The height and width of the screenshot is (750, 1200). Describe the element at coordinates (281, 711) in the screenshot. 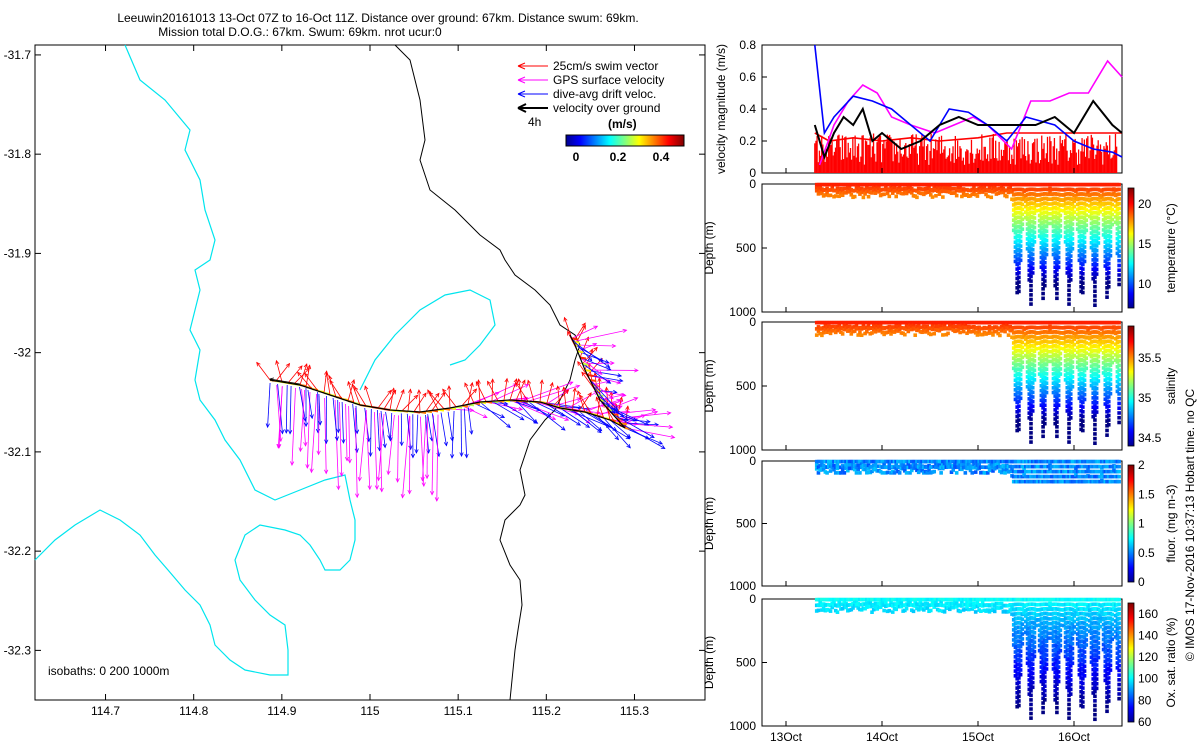

I see `map-x-tick-label: 114.9` at that location.